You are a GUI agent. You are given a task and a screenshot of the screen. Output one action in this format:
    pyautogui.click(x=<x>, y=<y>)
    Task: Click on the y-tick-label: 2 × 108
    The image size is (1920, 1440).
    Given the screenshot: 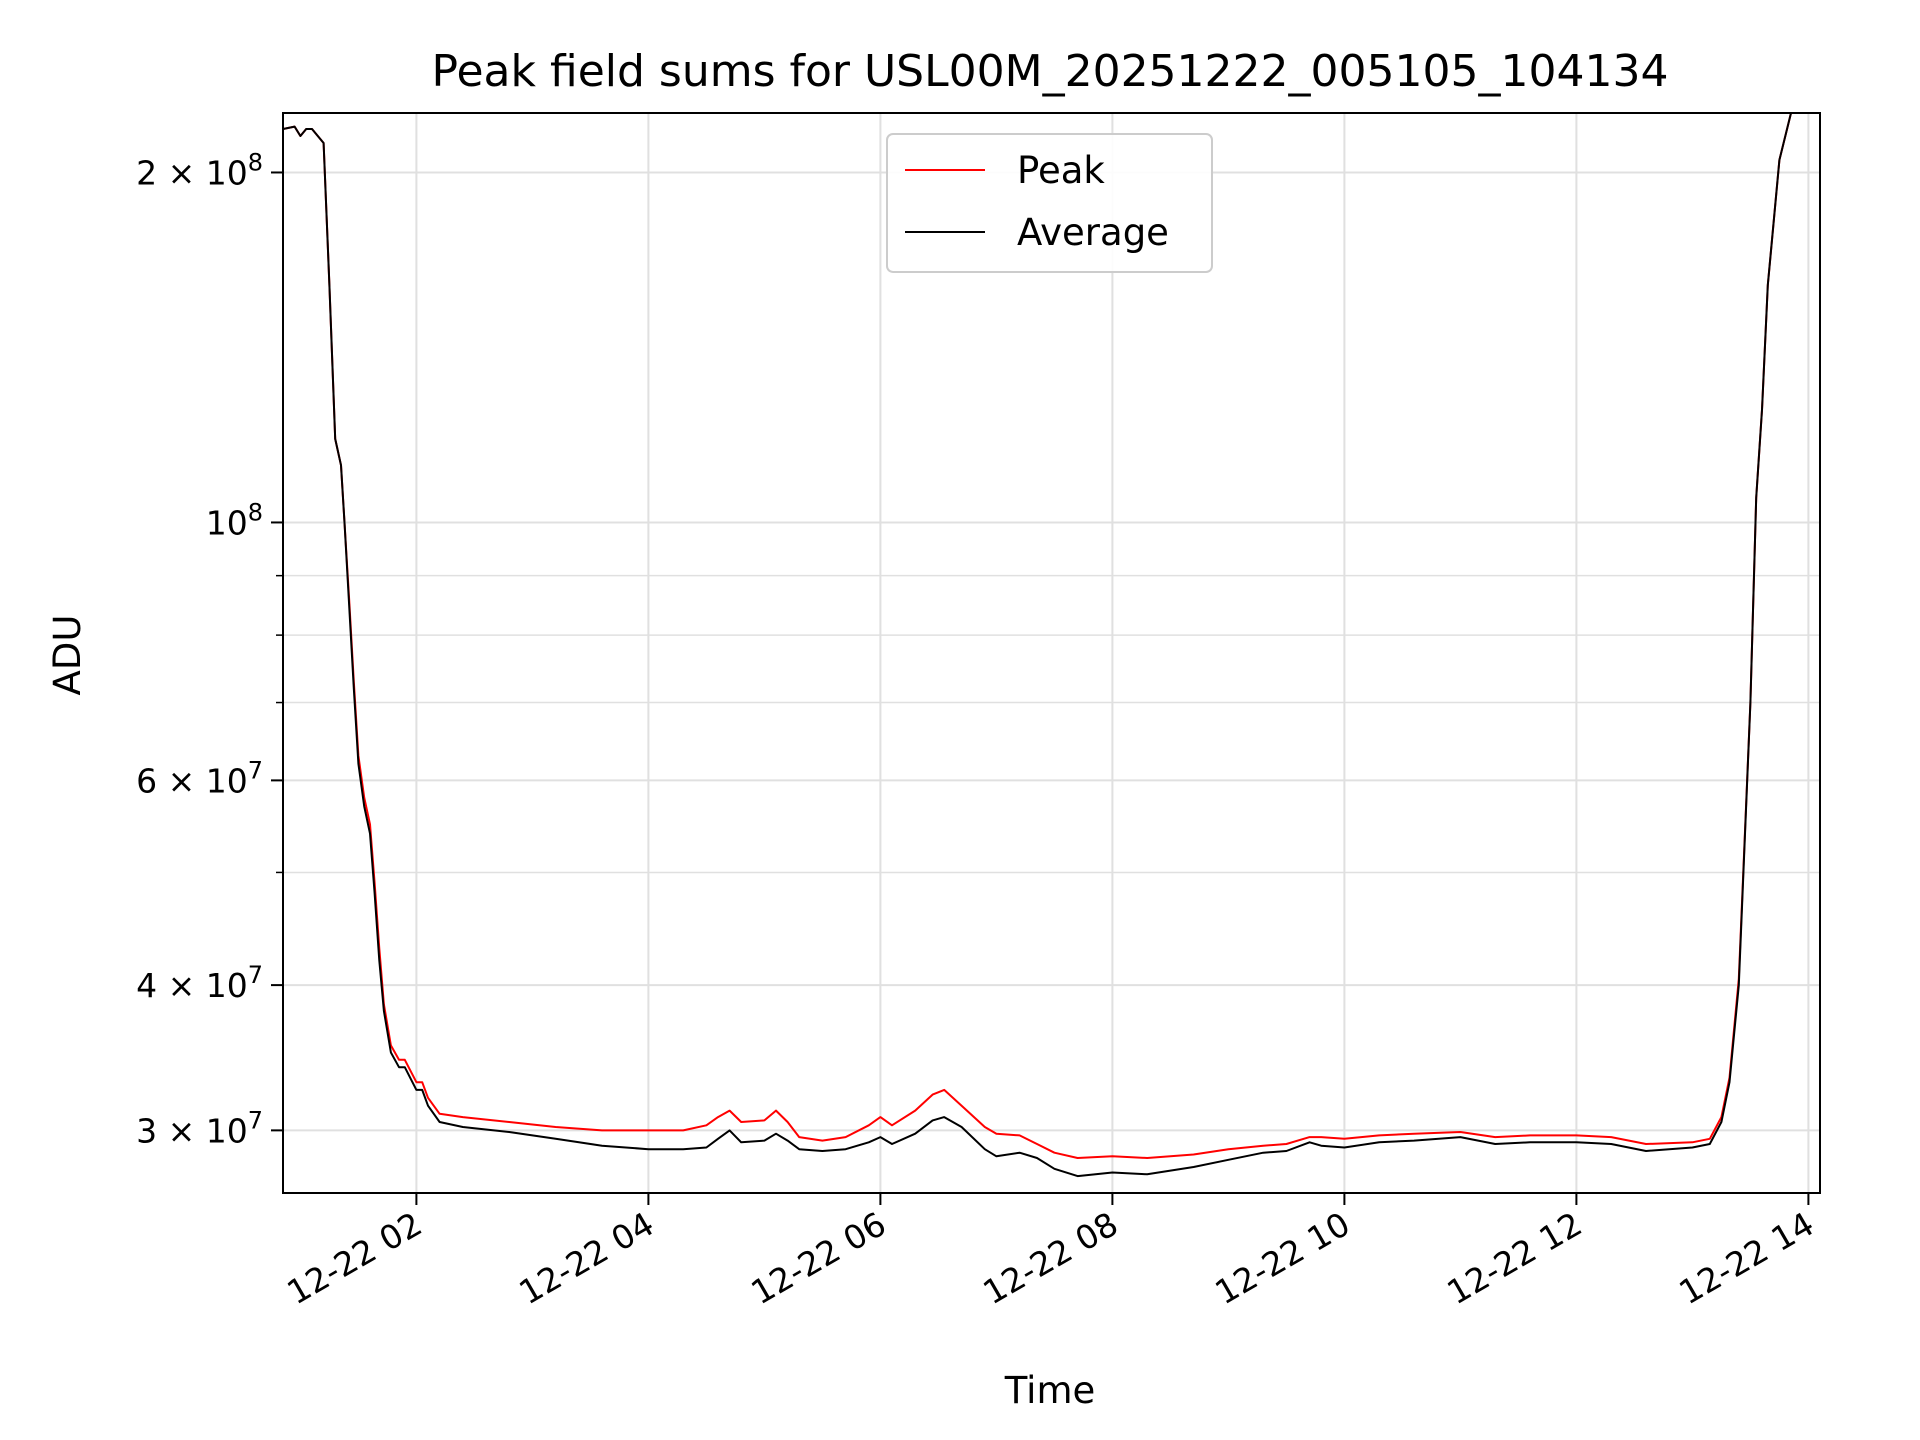 What is the action you would take?
    pyautogui.click(x=199, y=170)
    